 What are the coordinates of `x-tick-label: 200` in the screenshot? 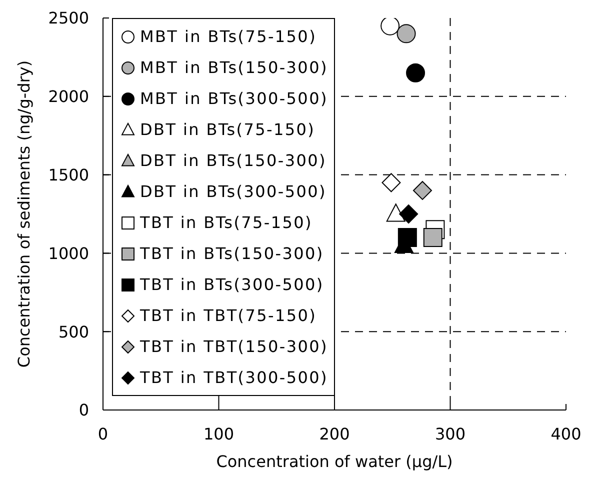 It's located at (334, 434).